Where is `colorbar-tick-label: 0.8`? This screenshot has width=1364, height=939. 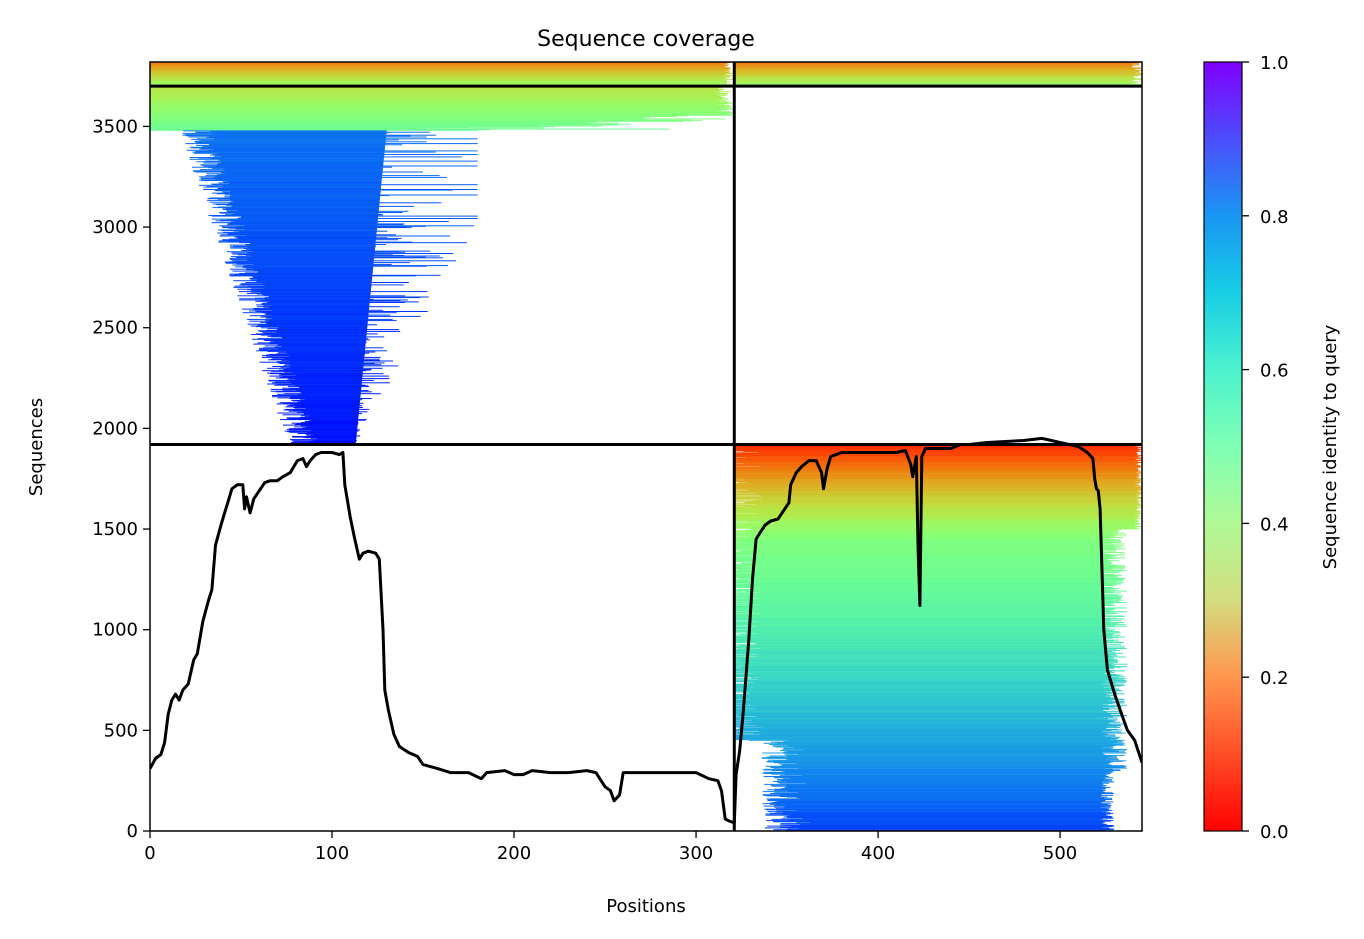
colorbar-tick-label: 0.8 is located at coordinates (1274, 217).